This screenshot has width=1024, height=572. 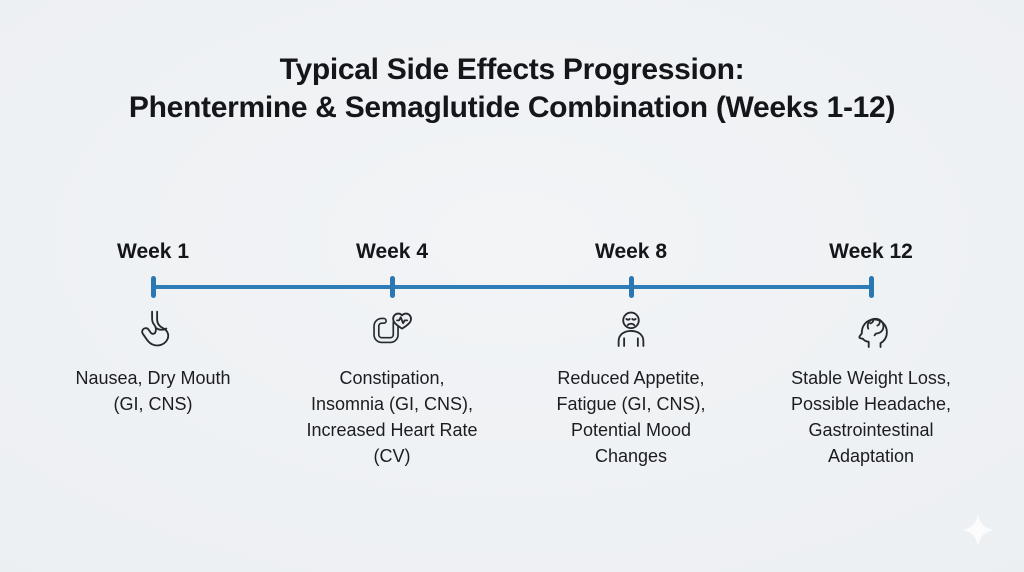 What do you see at coordinates (871, 404) in the screenshot?
I see `side-effect-line: Possible Headache,` at bounding box center [871, 404].